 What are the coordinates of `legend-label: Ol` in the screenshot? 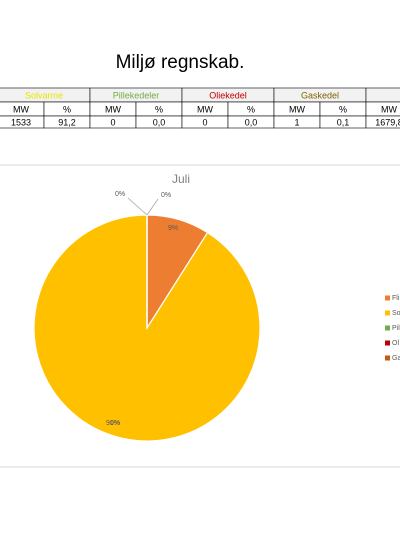 It's located at (395, 343).